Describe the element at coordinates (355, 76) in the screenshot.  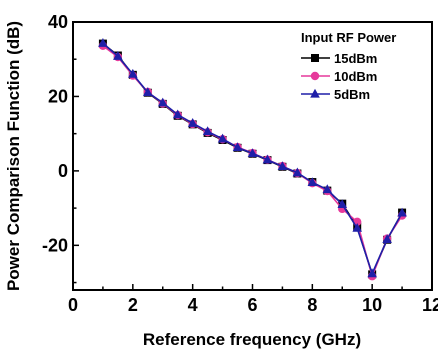
I see `legend-label: 10dBm` at that location.